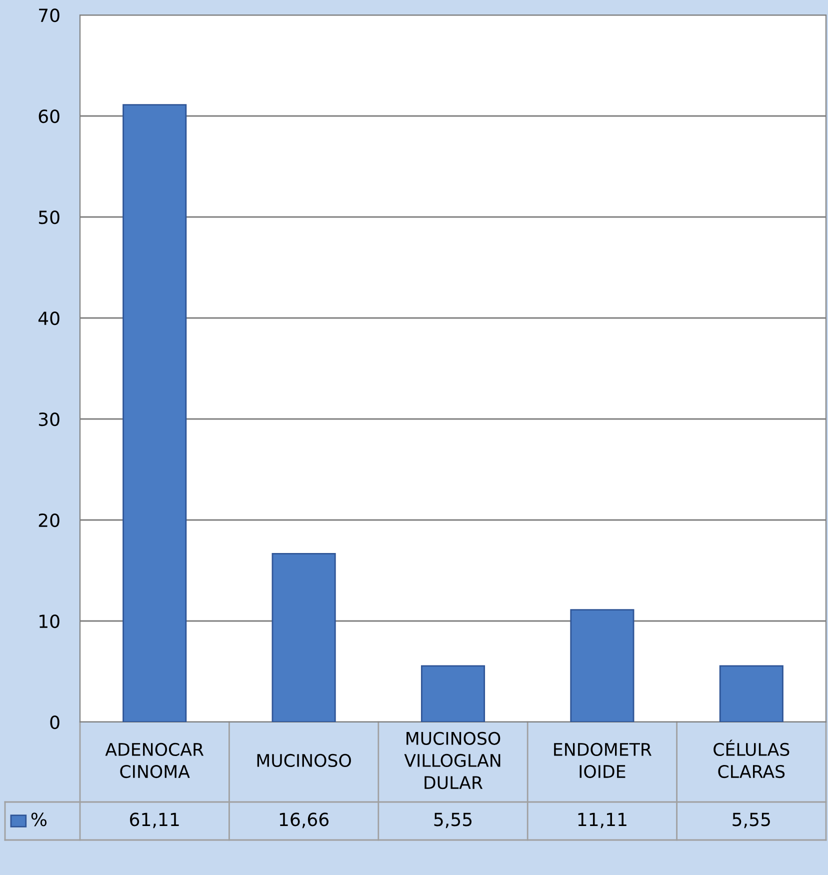  I want to click on y-tick-label: 10, so click(50, 621).